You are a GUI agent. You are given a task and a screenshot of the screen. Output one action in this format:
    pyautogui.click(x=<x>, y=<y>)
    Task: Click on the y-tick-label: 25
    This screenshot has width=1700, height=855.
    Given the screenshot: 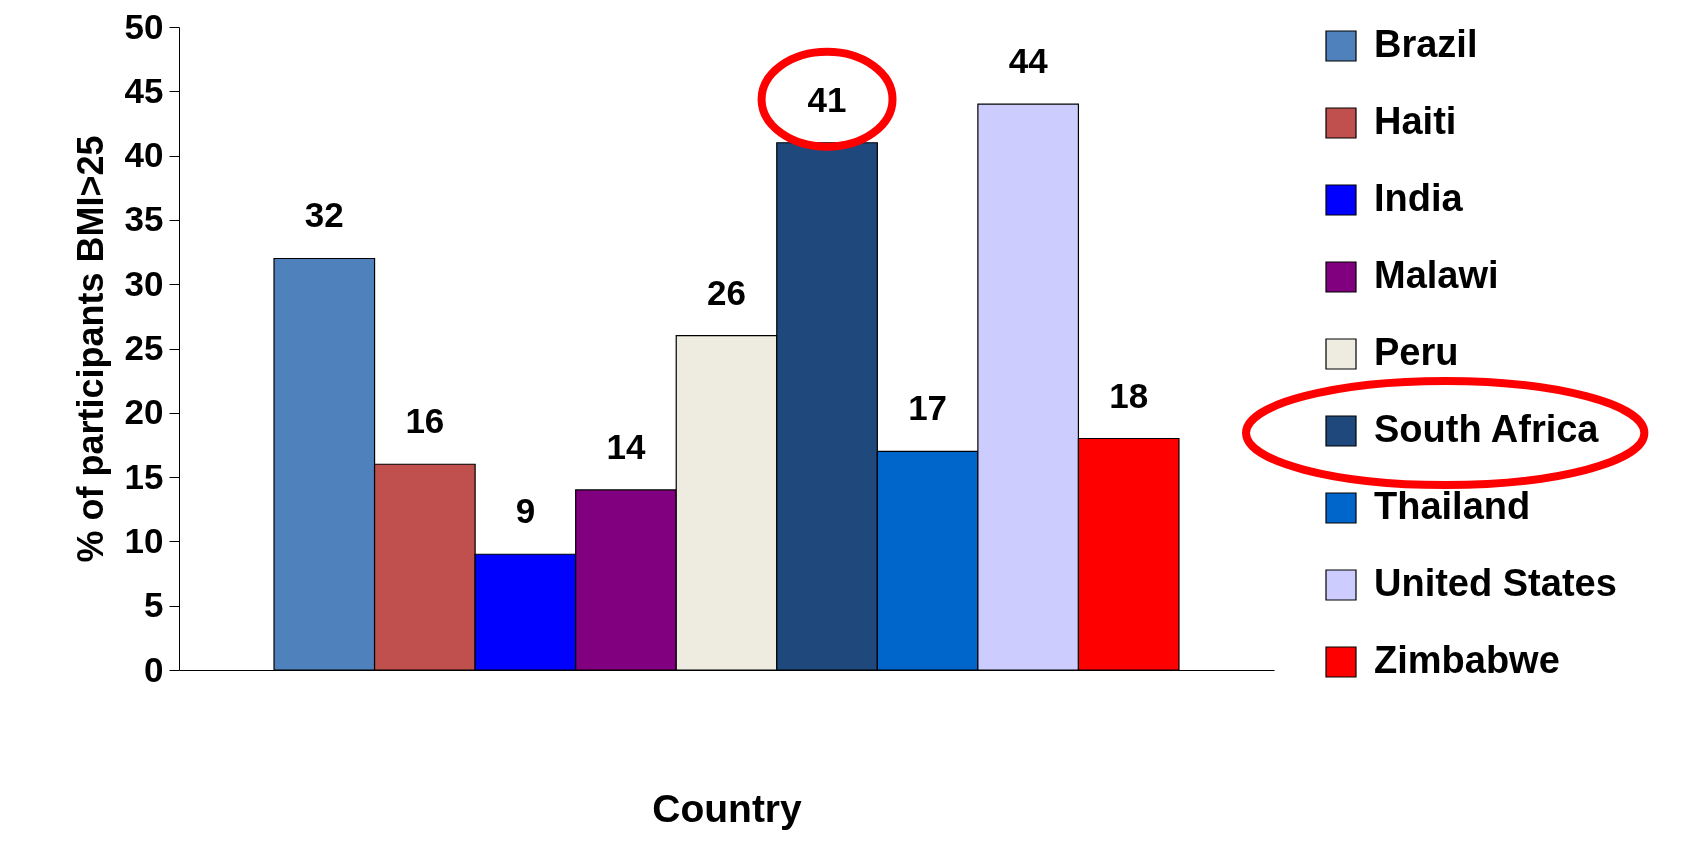 What is the action you would take?
    pyautogui.click(x=144, y=347)
    